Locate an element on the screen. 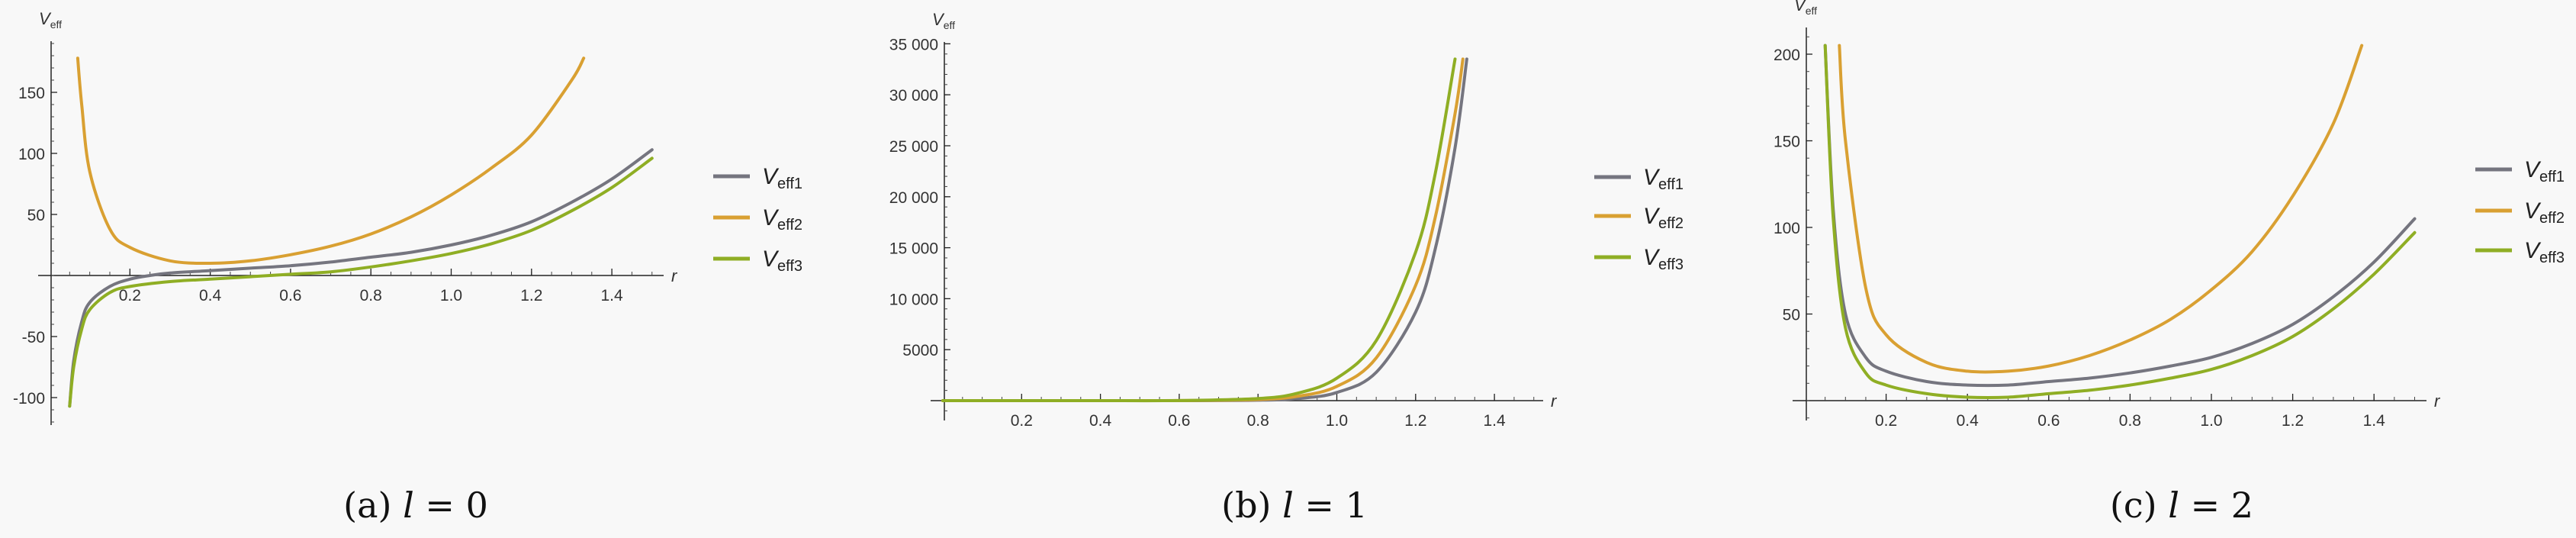 This screenshot has width=2576, height=538. caption-value: = 0 is located at coordinates (451, 505).